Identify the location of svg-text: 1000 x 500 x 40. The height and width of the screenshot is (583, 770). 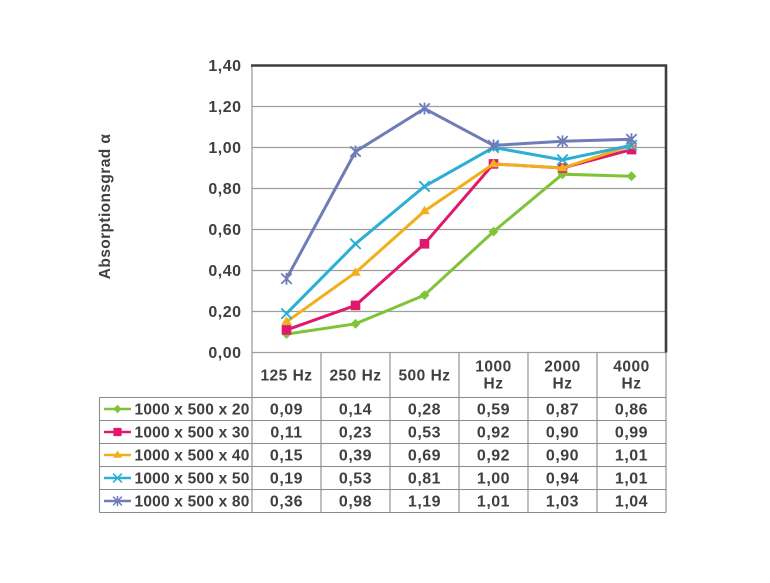
(192, 455).